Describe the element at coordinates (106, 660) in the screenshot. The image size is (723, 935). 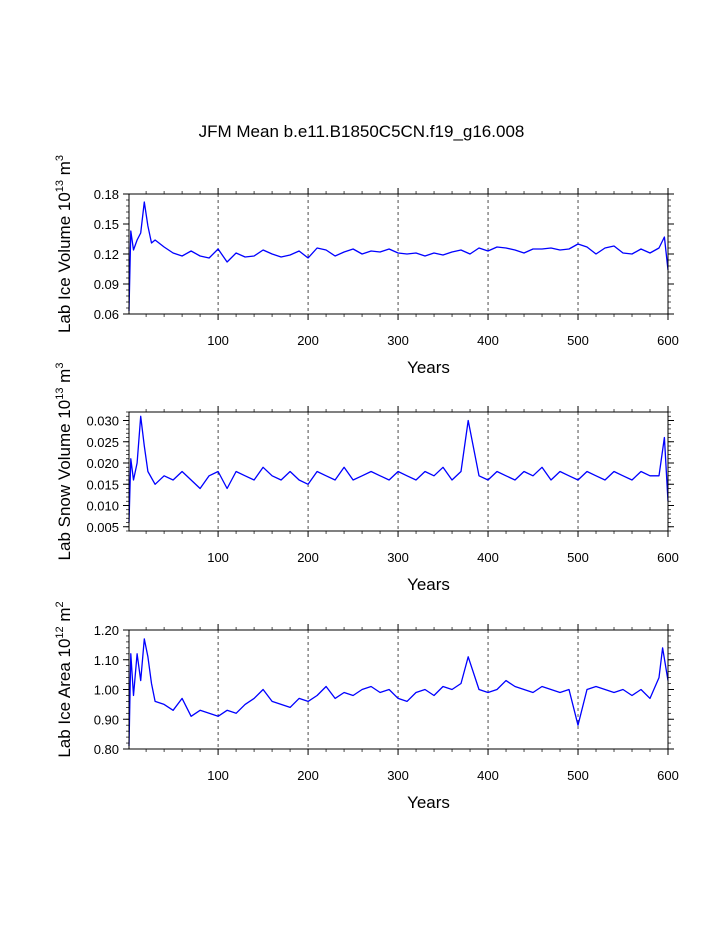
I see `y-tick-label: 1.10` at that location.